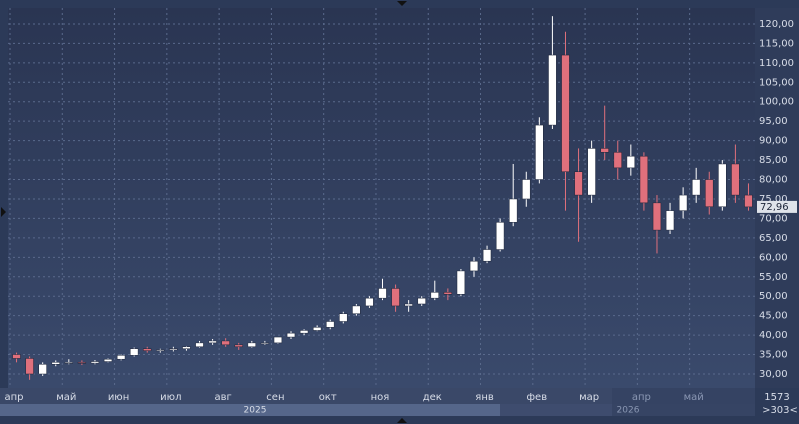  What do you see at coordinates (3, 212) in the screenshot?
I see `left-handle` at bounding box center [3, 212].